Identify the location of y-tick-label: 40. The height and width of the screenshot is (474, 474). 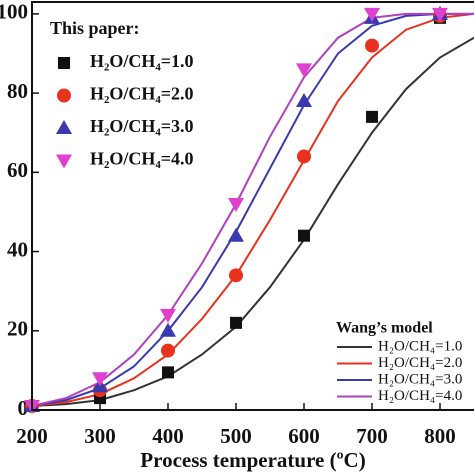
(17, 249).